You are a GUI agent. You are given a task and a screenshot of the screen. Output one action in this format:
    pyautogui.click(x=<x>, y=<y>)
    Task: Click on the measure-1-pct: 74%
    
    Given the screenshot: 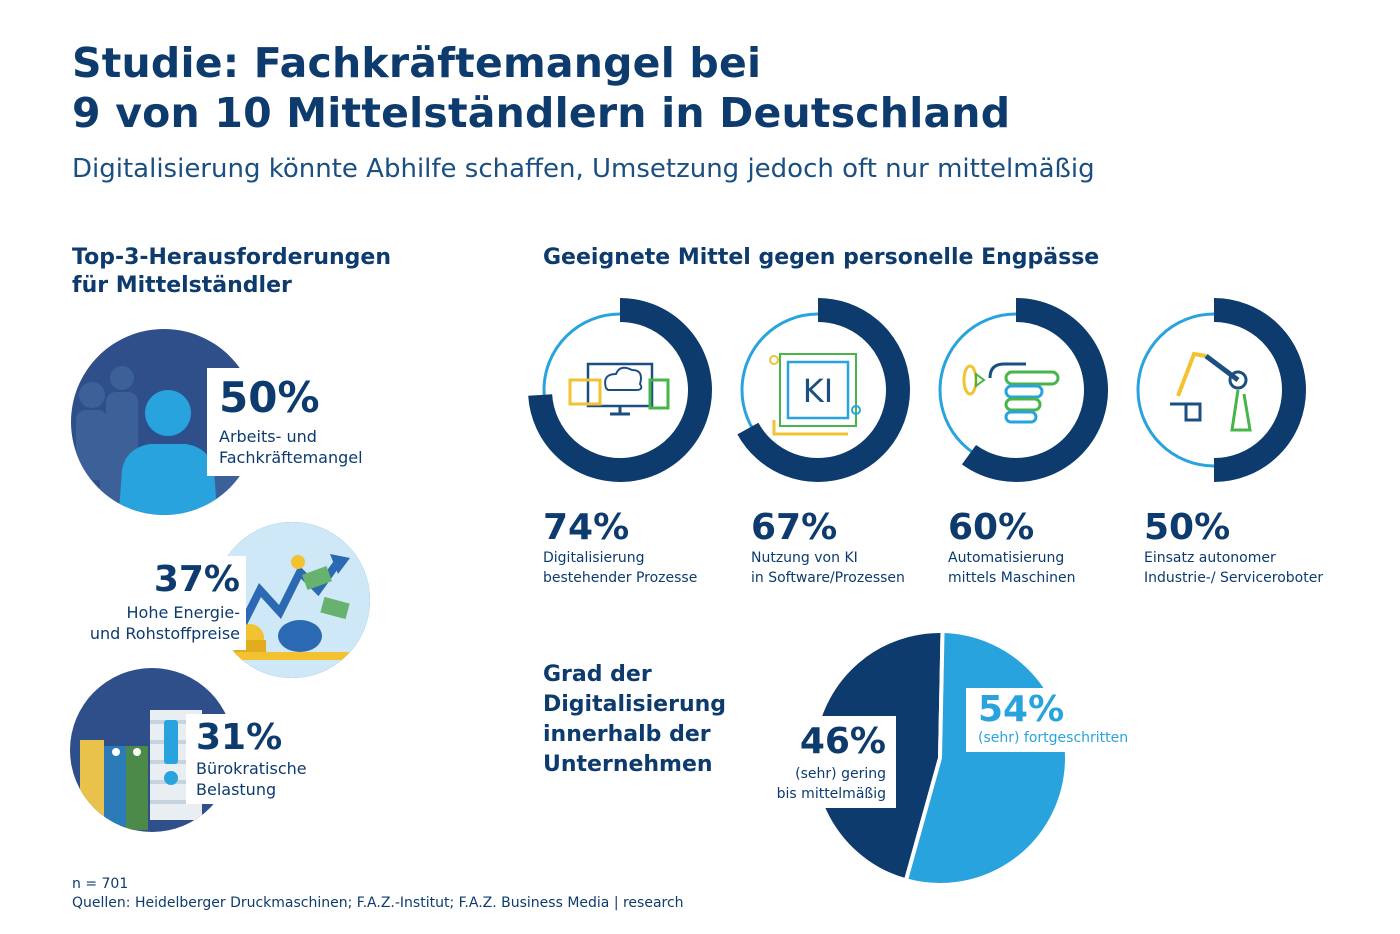 What is the action you would take?
    pyautogui.click(x=586, y=527)
    